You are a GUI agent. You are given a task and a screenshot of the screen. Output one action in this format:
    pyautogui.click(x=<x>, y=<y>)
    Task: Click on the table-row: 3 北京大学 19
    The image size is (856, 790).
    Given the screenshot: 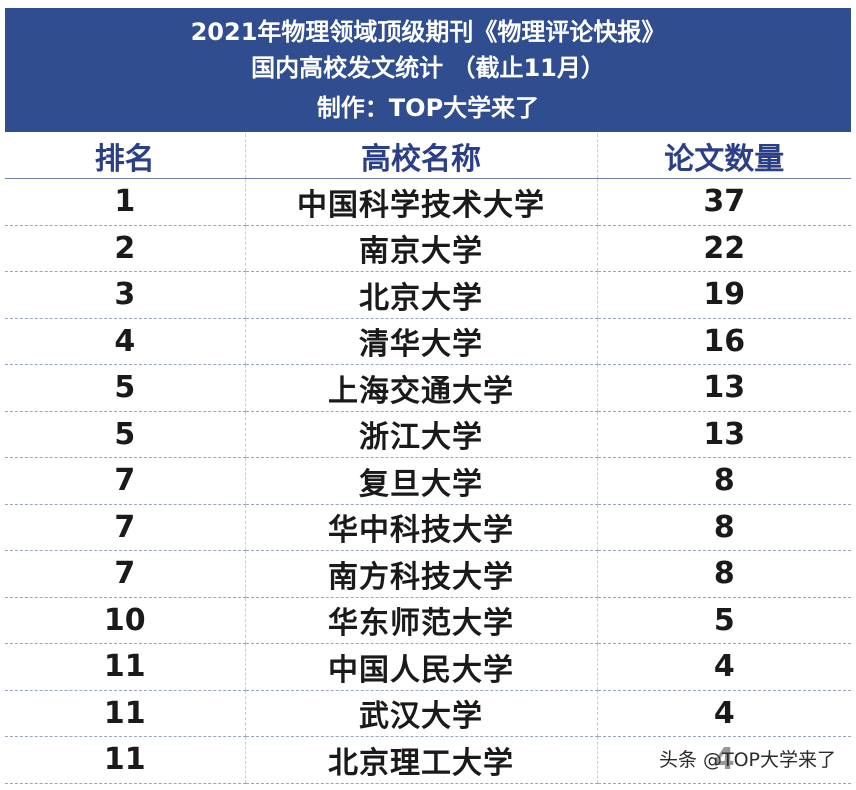 What is the action you would take?
    pyautogui.click(x=428, y=295)
    